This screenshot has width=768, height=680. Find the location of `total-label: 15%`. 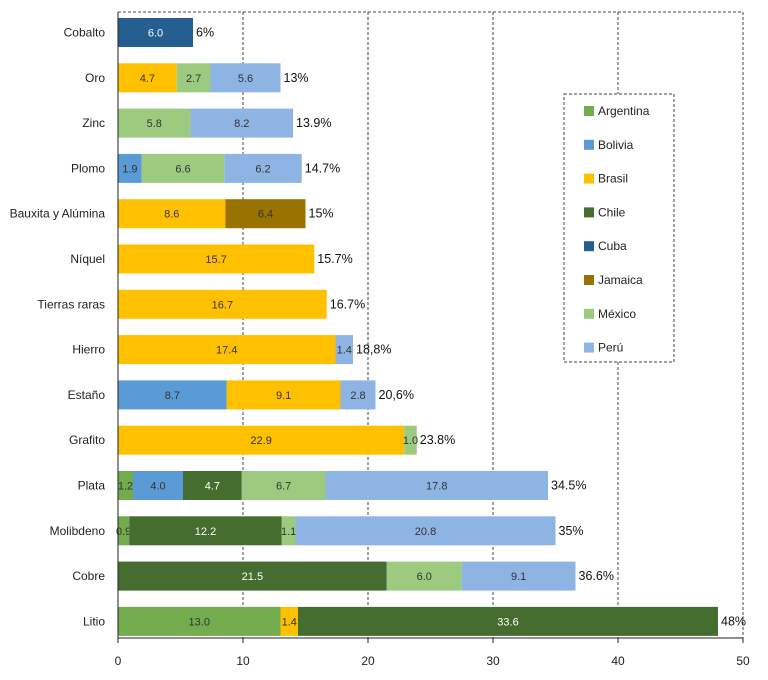

total-label: 15% is located at coordinates (321, 214).